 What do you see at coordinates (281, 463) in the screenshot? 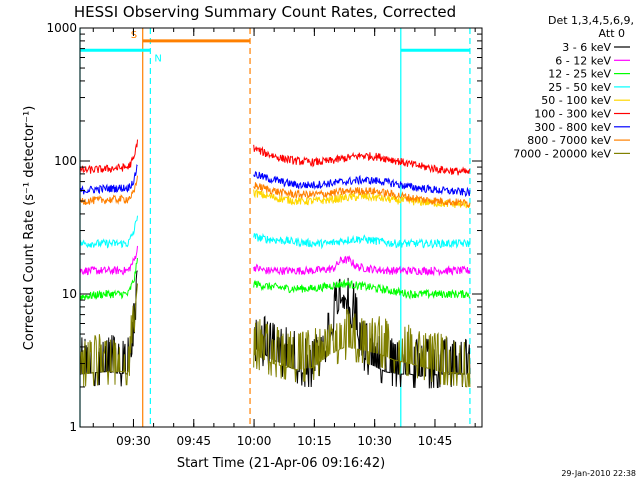
I see `x-axis-label: Start Time (21-Apr-06 09:16:42)` at bounding box center [281, 463].